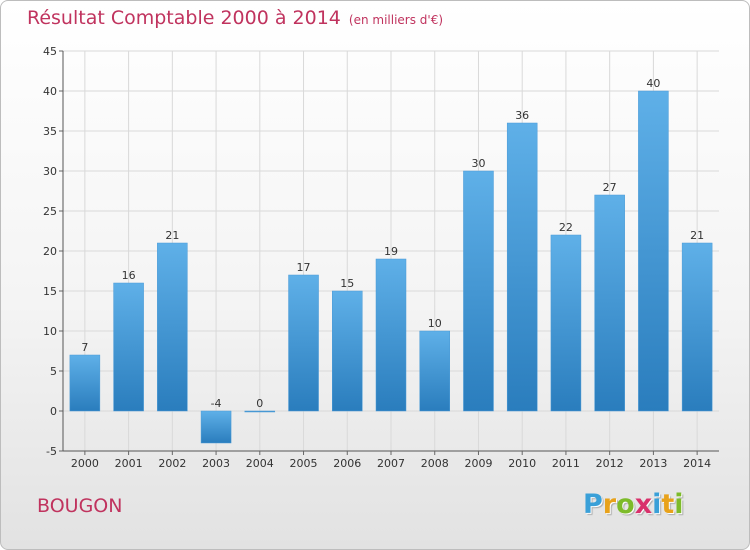  Describe the element at coordinates (609, 504) in the screenshot. I see `logo-letter: r` at that location.